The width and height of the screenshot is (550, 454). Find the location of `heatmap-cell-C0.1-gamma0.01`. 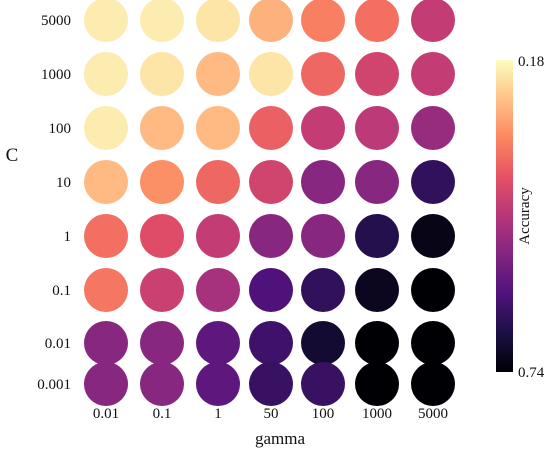

heatmap-cell-C0.1-gamma0.01 is located at coordinates (106, 290).